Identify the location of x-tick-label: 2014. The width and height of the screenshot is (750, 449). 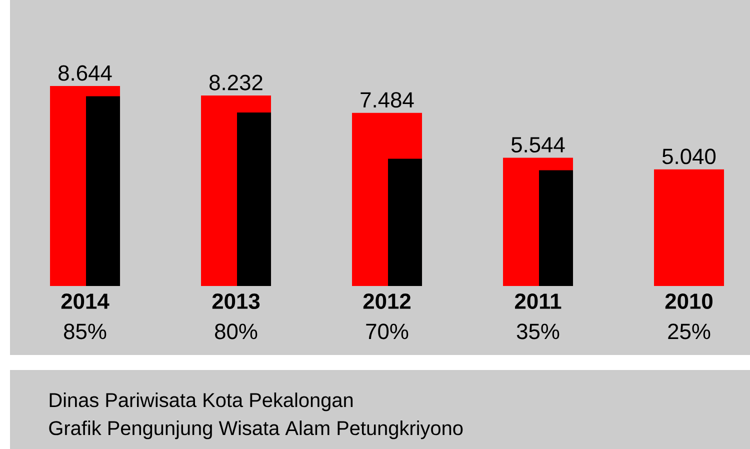
(85, 301).